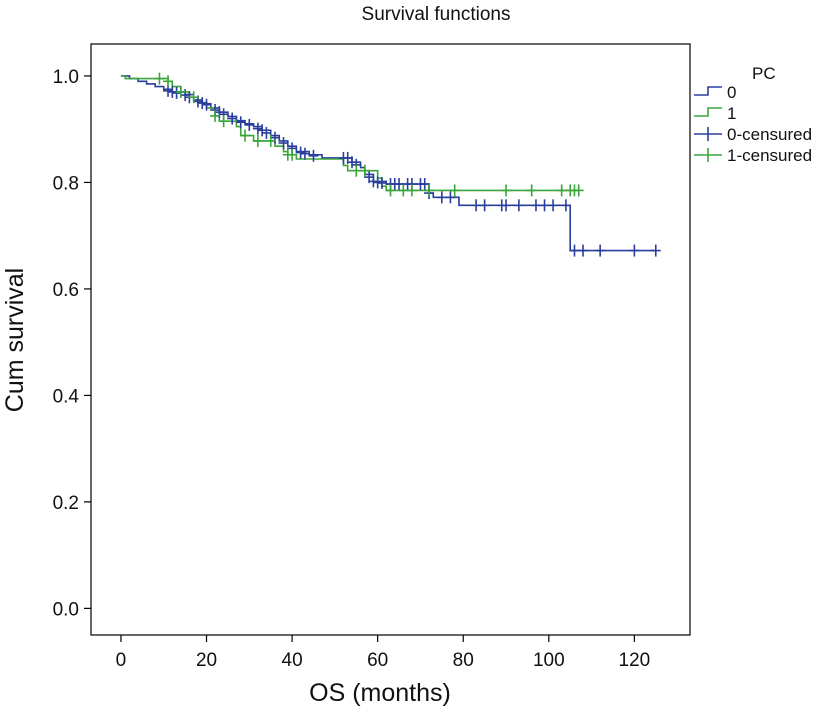 Image resolution: width=838 pixels, height=715 pixels. I want to click on y-tick-label: 1.0, so click(66, 77).